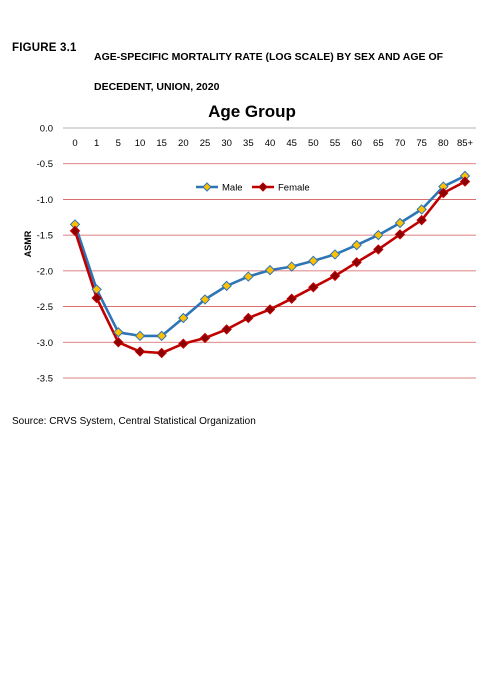  Describe the element at coordinates (253, 188) in the screenshot. I see `legend: Male Female` at that location.